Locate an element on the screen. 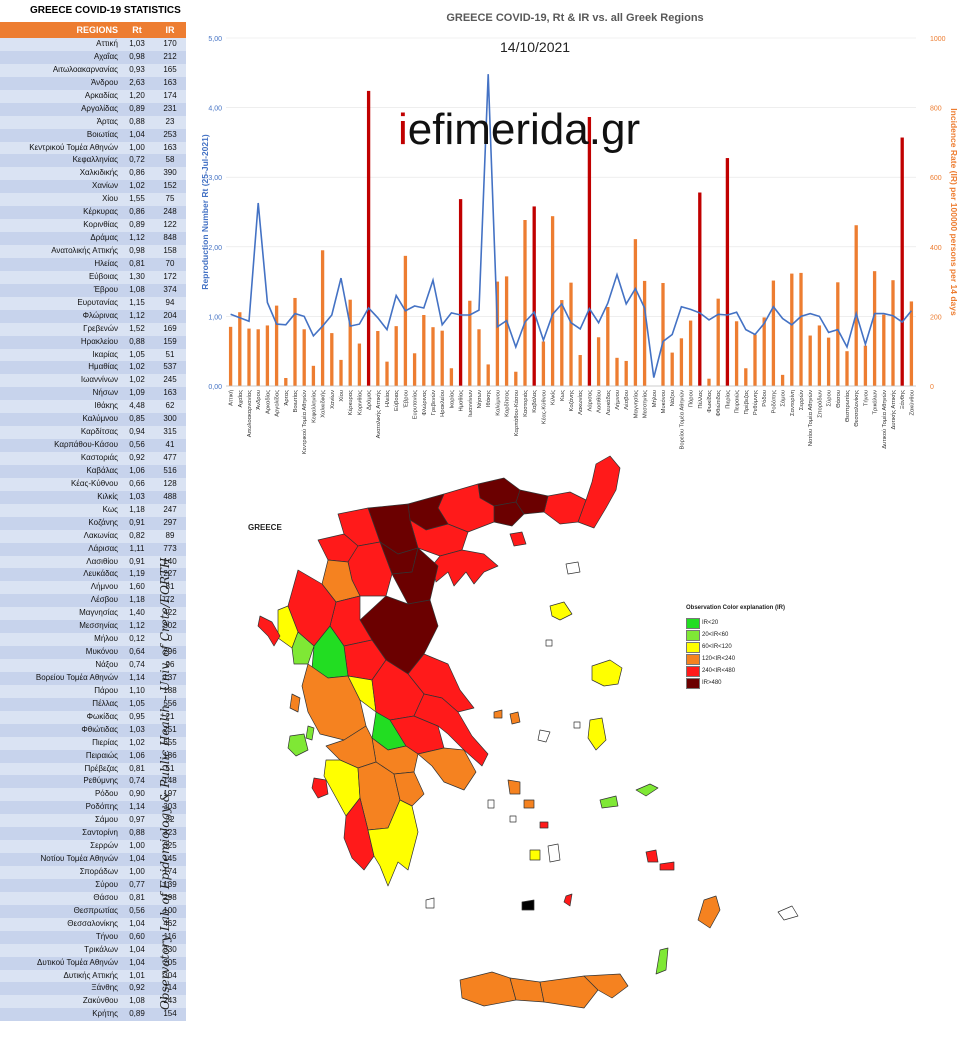  table-row: Βορείου Τομέα Αθηνών 1,14 137 is located at coordinates (93, 678).